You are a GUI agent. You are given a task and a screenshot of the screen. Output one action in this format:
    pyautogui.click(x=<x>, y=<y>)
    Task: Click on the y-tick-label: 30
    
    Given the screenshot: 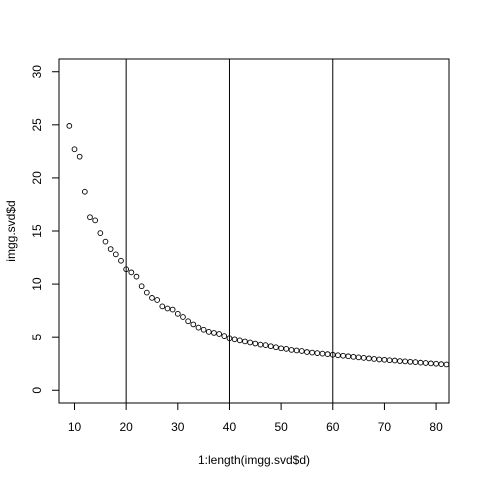 What is the action you would take?
    pyautogui.click(x=37, y=72)
    